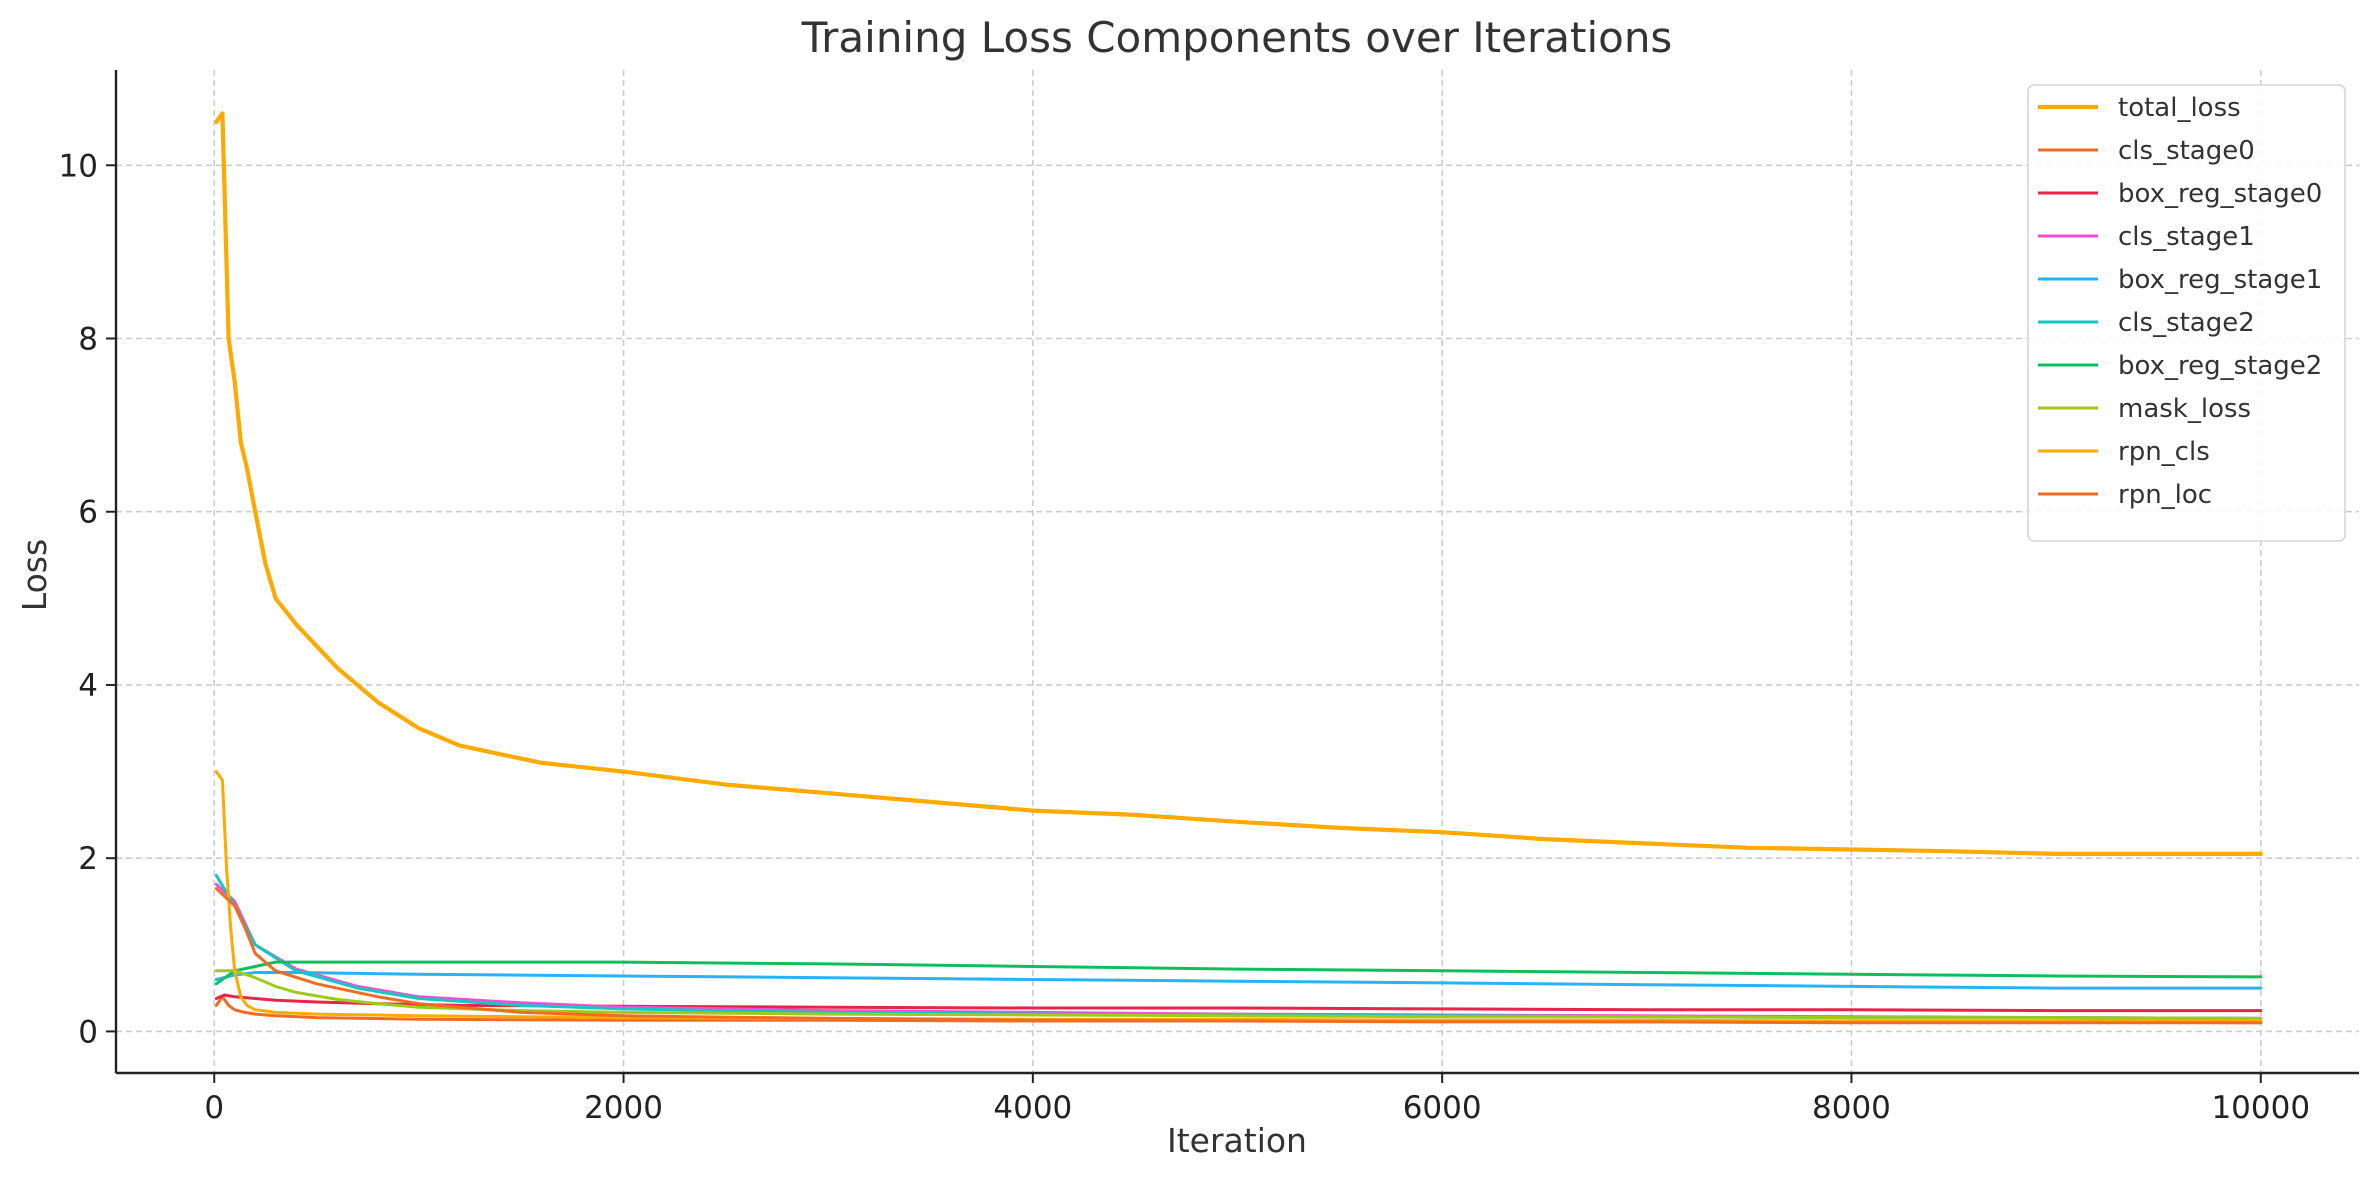  What do you see at coordinates (1237, 37) in the screenshot?
I see `chart-title: Training Loss Components over Iterations` at bounding box center [1237, 37].